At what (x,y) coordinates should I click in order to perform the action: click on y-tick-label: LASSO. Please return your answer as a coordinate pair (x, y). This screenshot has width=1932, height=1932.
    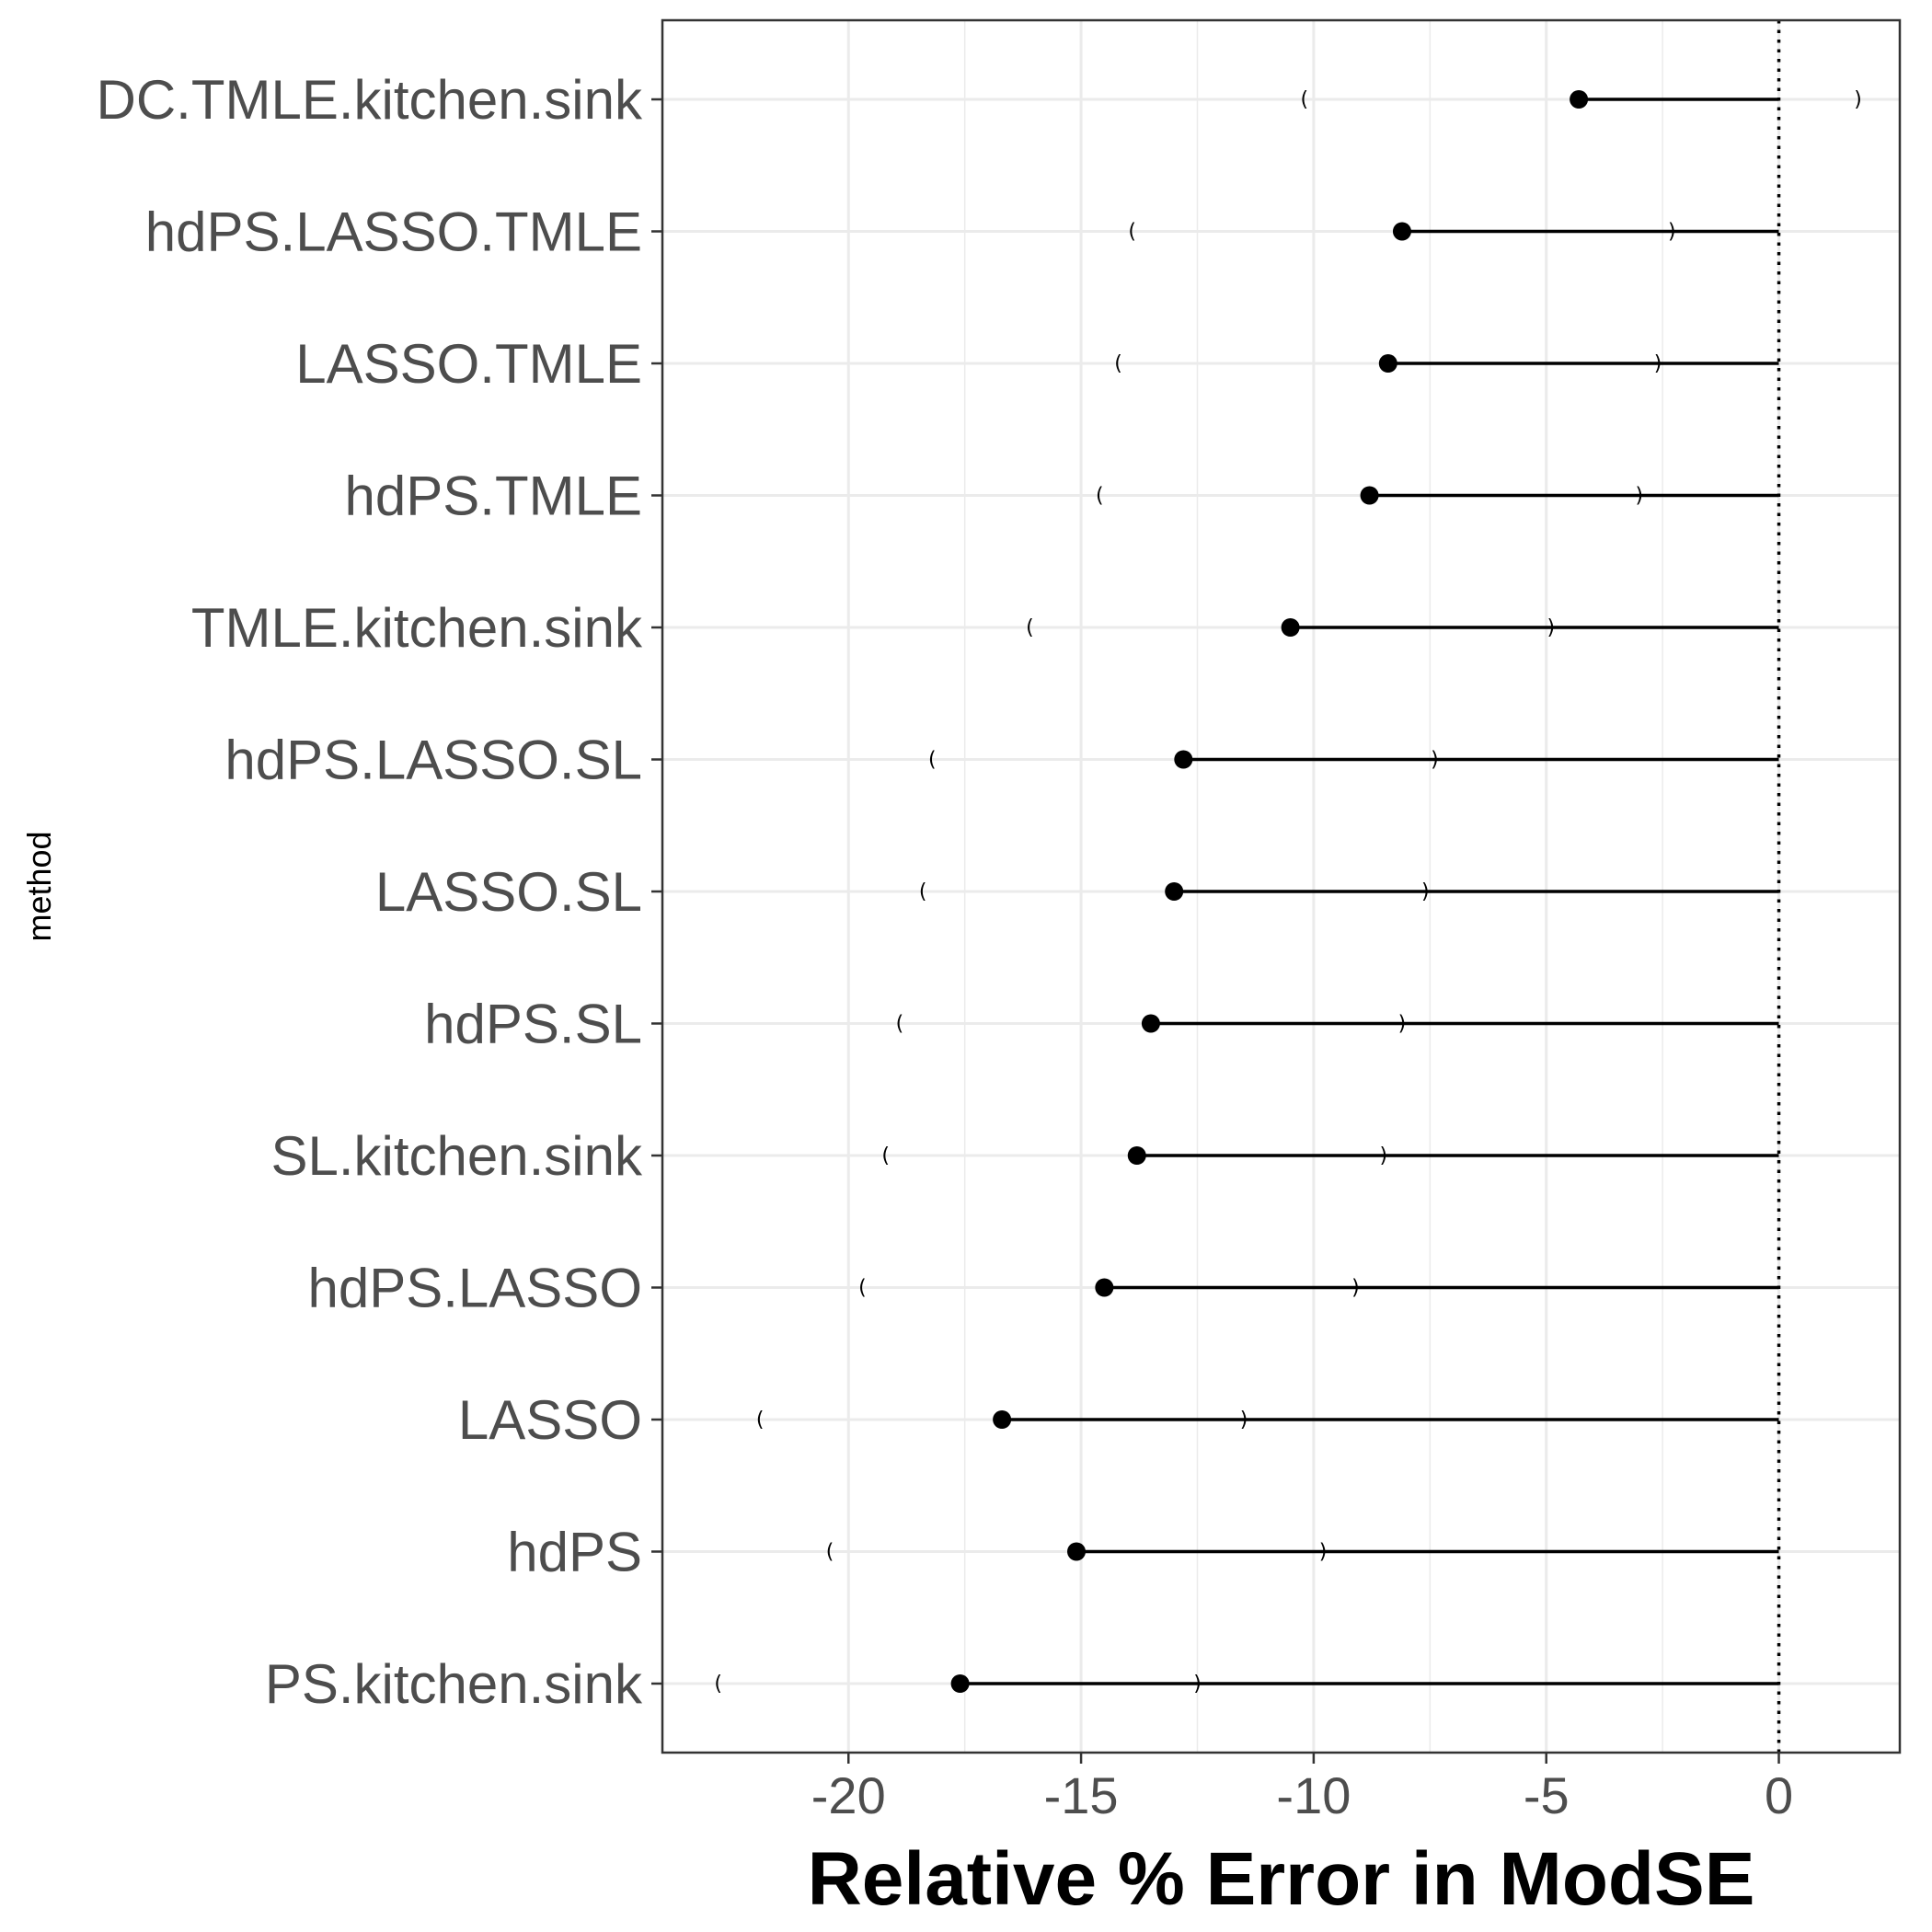
    Looking at the image, I should click on (550, 1420).